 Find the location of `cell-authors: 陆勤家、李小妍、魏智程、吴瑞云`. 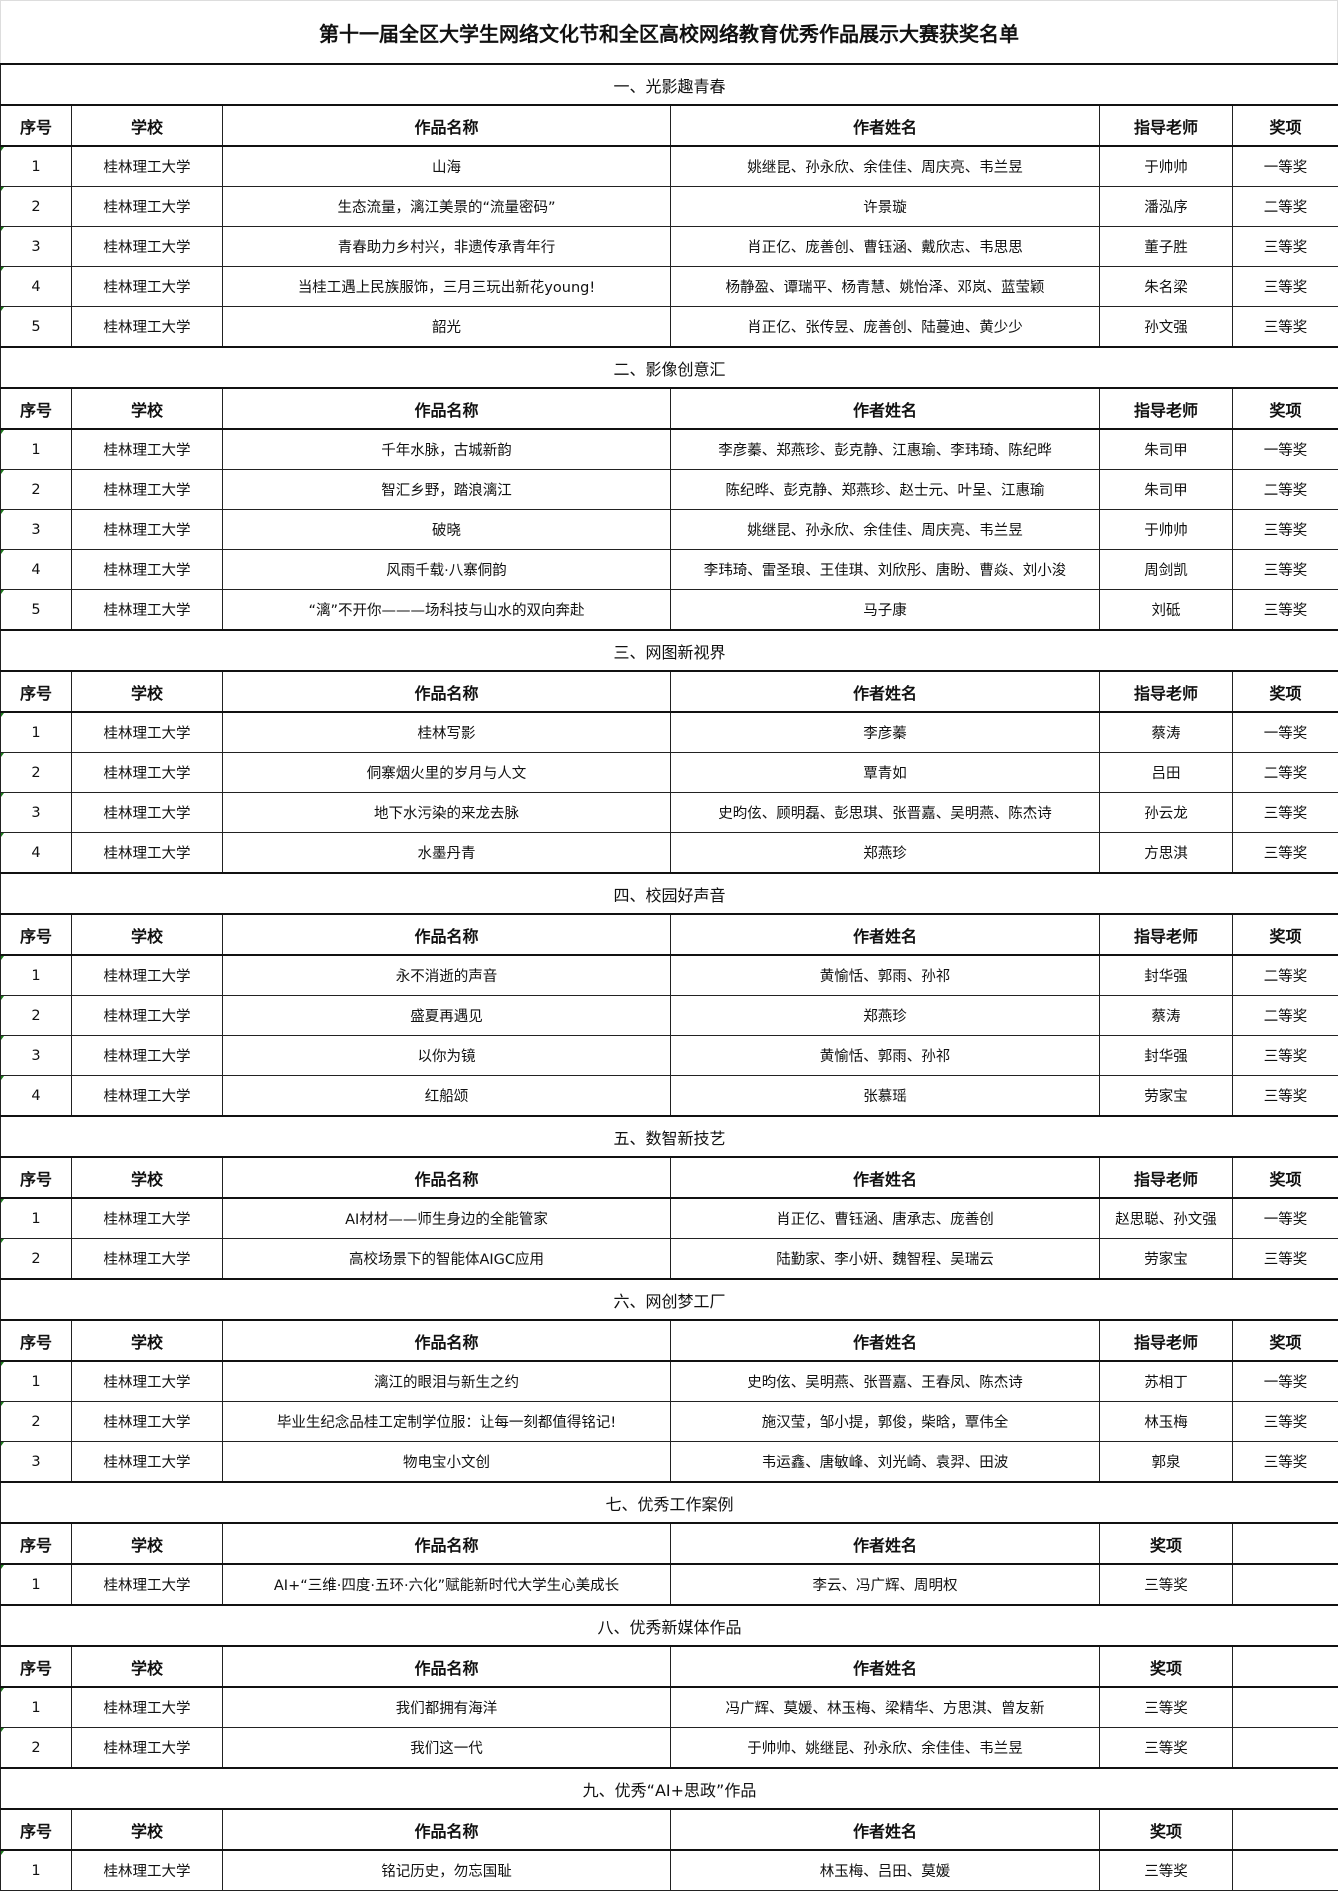

cell-authors: 陆勤家、李小妍、魏智程、吴瑞云 is located at coordinates (885, 1259).